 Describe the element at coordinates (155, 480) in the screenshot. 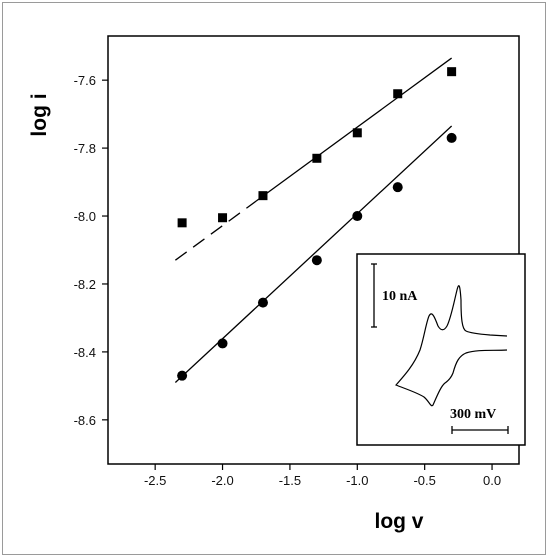

I see `x-tick-label-0: -2.5` at that location.